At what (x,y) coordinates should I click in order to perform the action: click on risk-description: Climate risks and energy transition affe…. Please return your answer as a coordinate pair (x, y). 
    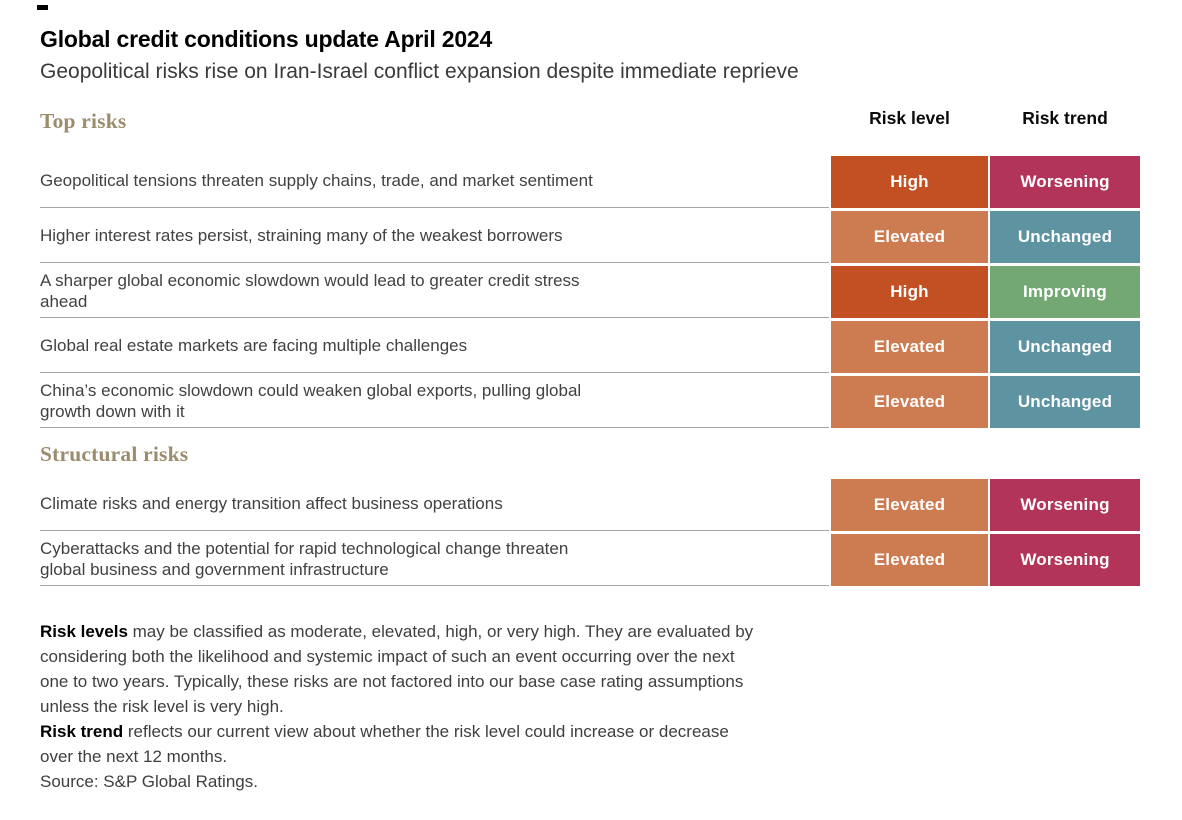
    Looking at the image, I should click on (434, 505).